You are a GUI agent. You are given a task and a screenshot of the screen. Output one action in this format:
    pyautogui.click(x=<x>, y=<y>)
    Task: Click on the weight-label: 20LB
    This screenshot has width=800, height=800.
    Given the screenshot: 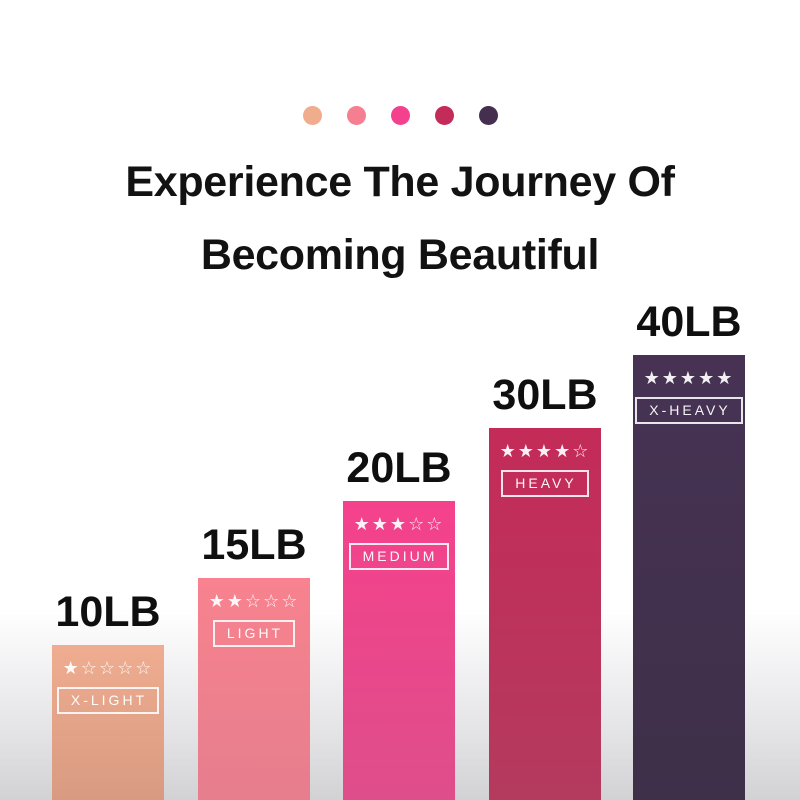 What is the action you would take?
    pyautogui.click(x=399, y=467)
    